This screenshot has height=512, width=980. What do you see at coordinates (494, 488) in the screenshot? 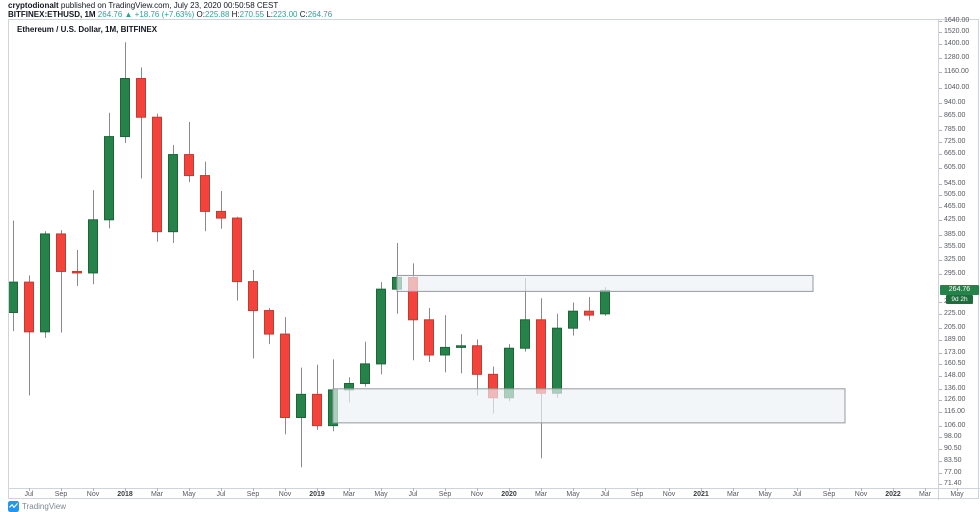
I see `time-axis-divider` at bounding box center [494, 488].